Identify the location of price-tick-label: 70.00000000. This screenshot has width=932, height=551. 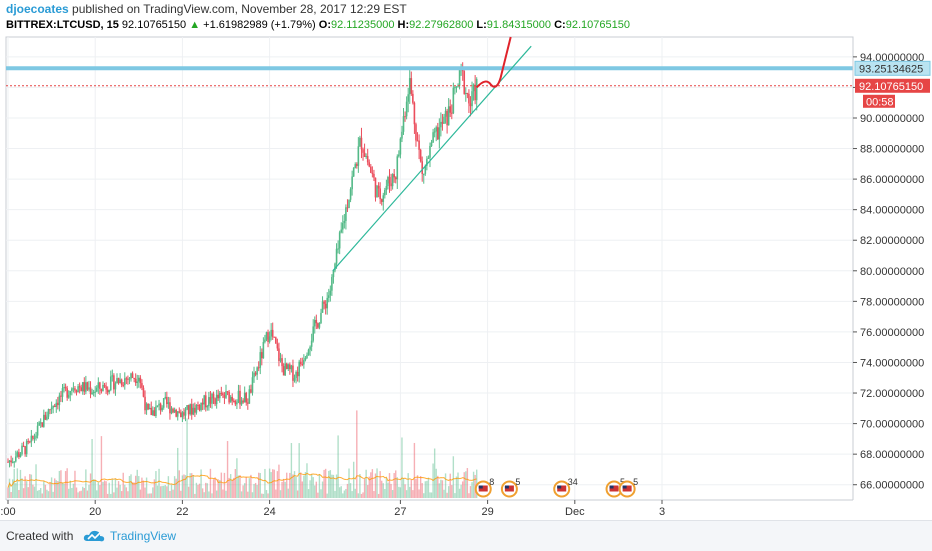
(892, 425).